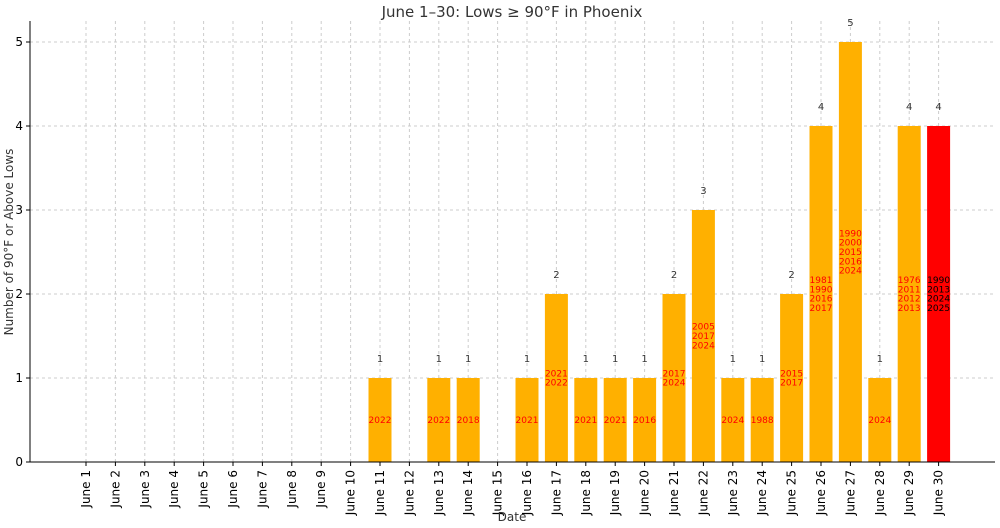 This screenshot has width=1000, height=528. Describe the element at coordinates (586, 493) in the screenshot. I see `x-tick-label: June 18` at that location.